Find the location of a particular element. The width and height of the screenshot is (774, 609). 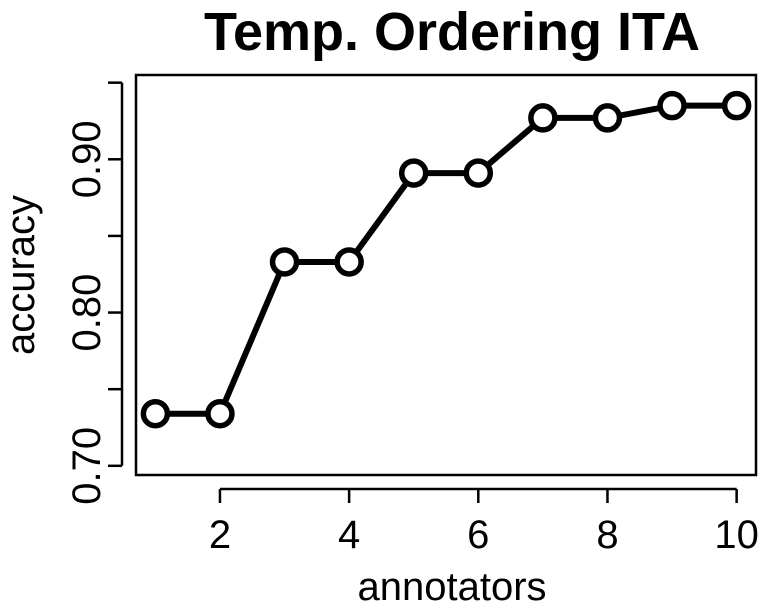

x-tick-label: 8 is located at coordinates (607, 535).